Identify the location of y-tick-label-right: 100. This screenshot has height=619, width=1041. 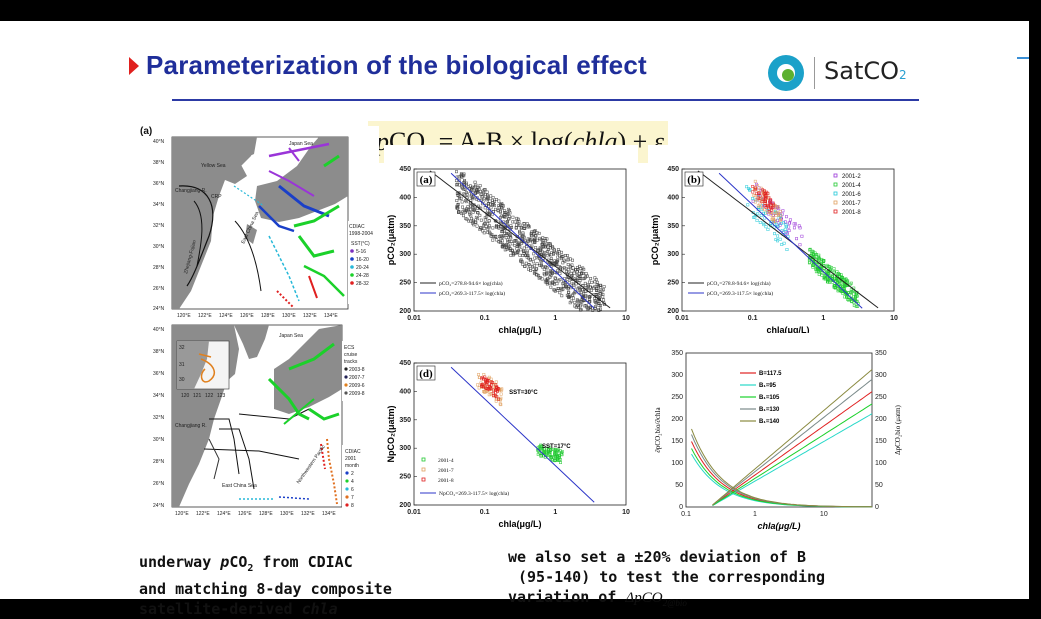
(881, 463).